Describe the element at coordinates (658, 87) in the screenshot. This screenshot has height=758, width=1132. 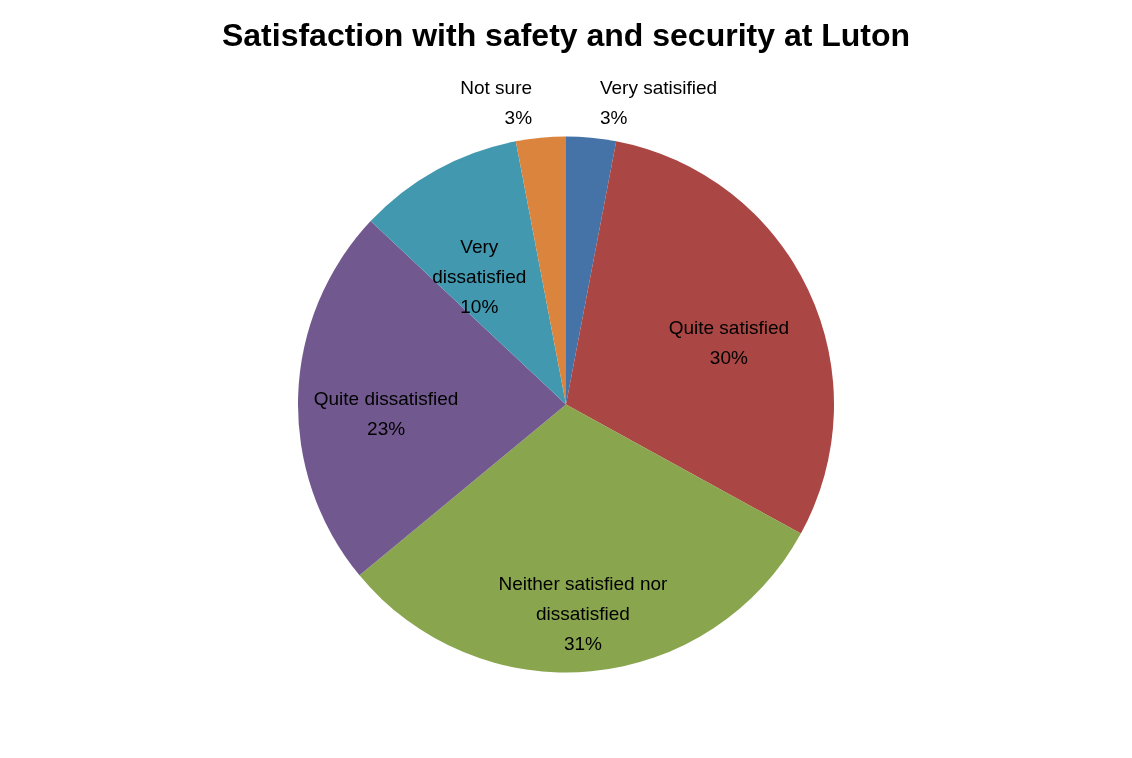
I see `slice-label: Very satisified` at that location.